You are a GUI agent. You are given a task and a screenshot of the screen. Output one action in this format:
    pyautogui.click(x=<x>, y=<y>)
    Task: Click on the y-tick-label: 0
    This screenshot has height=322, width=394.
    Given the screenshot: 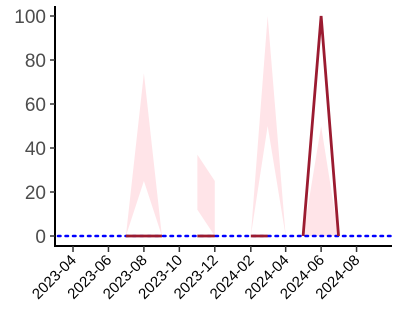 What is the action you would take?
    pyautogui.click(x=40, y=237)
    